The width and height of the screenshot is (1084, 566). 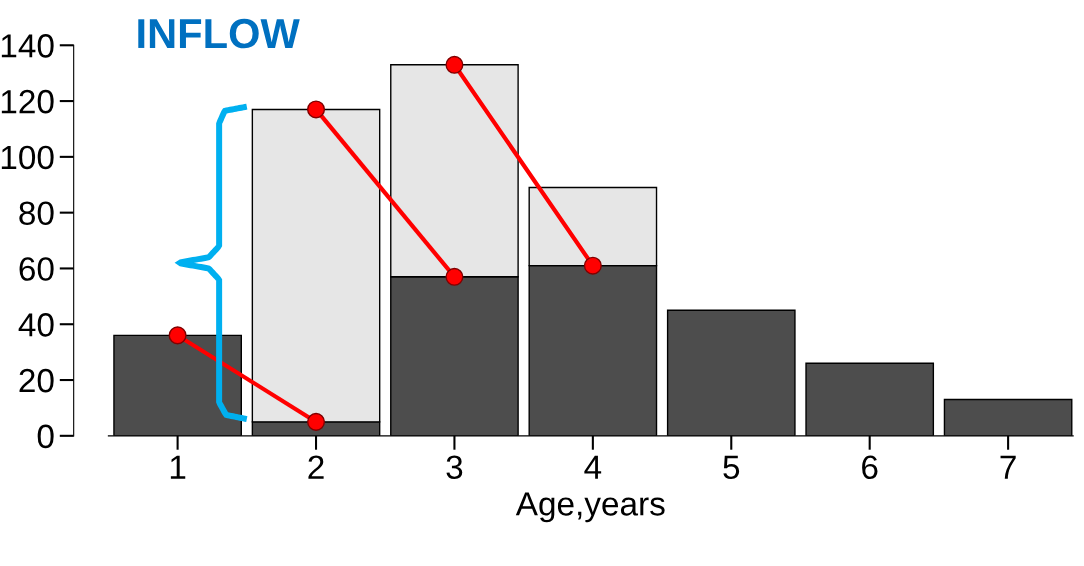 What do you see at coordinates (36, 213) in the screenshot?
I see `y-tick-label: 80` at bounding box center [36, 213].